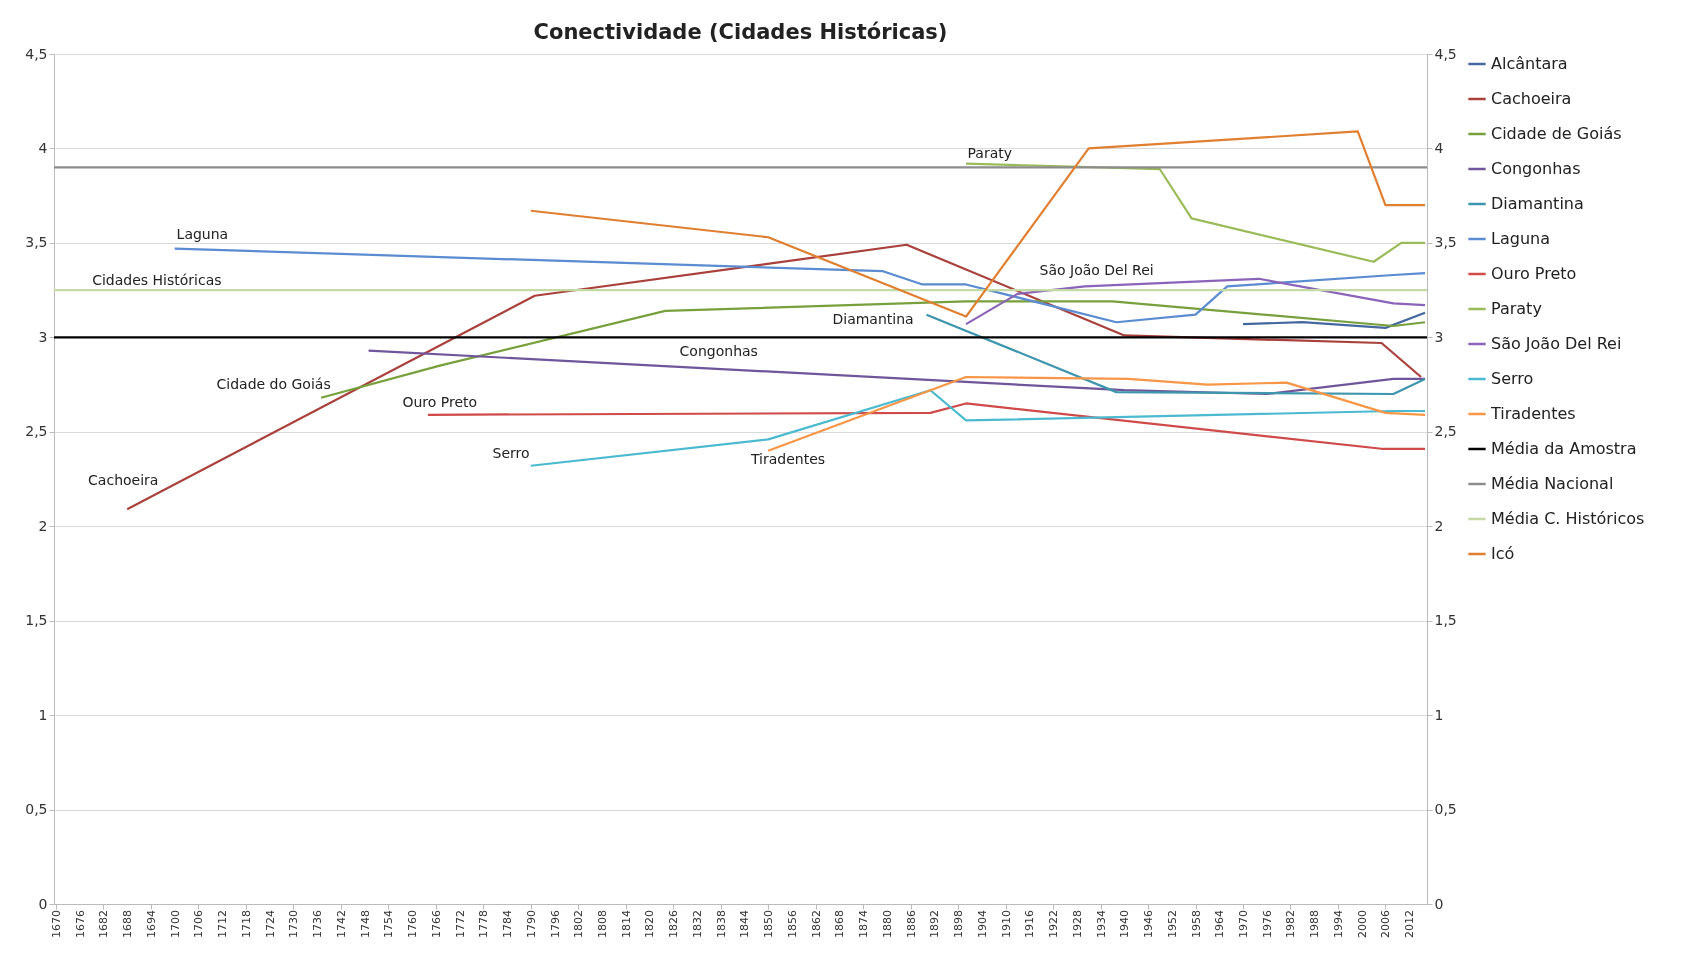 This screenshot has width=1695, height=977. I want to click on y2-tick-label: 1, so click(1439, 714).